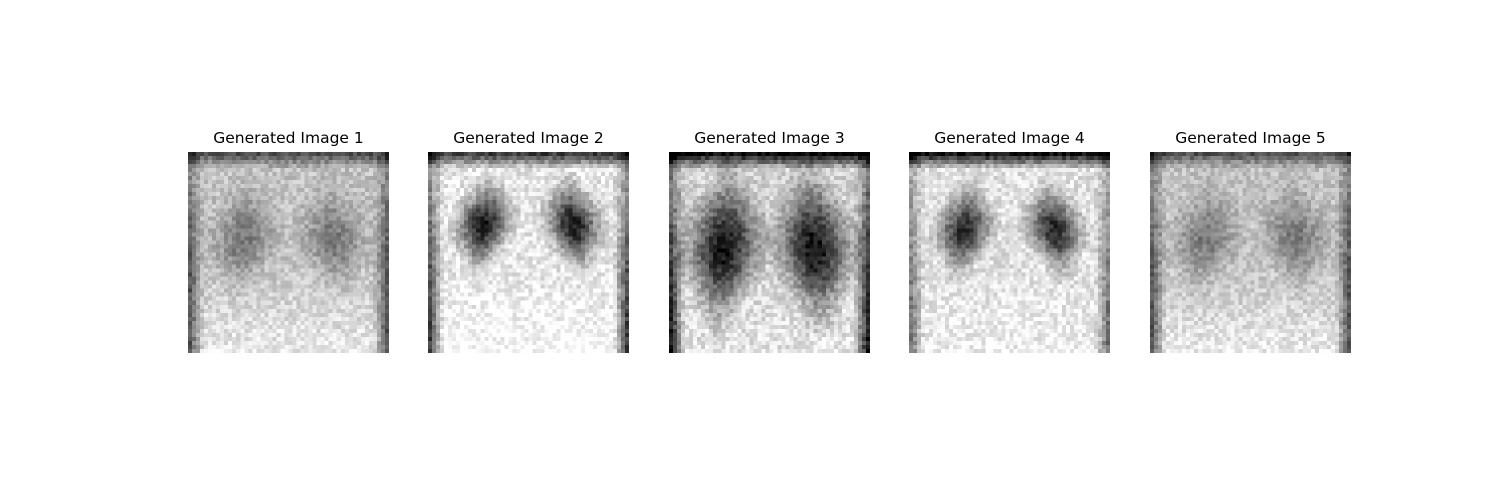 Image resolution: width=1500 pixels, height=500 pixels. I want to click on generated-image-panel-4: Generated Image 4, so click(1009, 240).